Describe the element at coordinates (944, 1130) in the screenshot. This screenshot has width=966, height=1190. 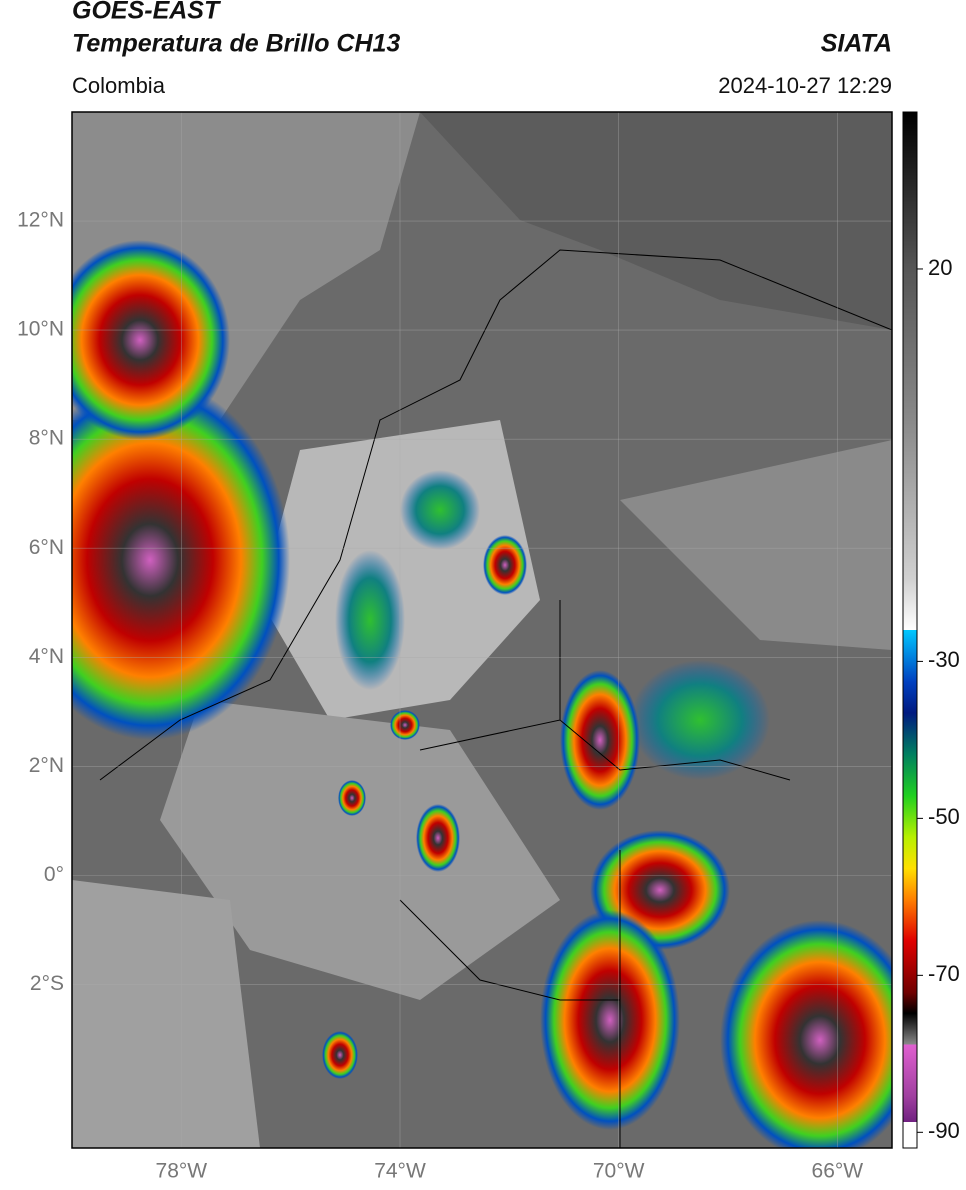
I see `colorbar-tick-label: -90` at that location.